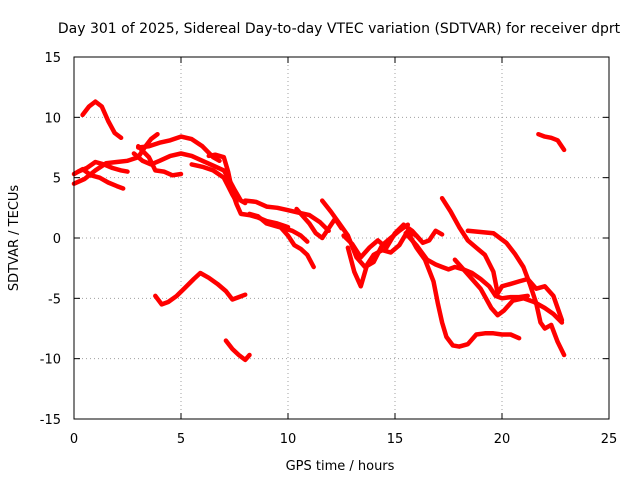 This screenshot has height=480, width=640. What do you see at coordinates (54, 299) in the screenshot?
I see `y-tick-label: -5` at bounding box center [54, 299].